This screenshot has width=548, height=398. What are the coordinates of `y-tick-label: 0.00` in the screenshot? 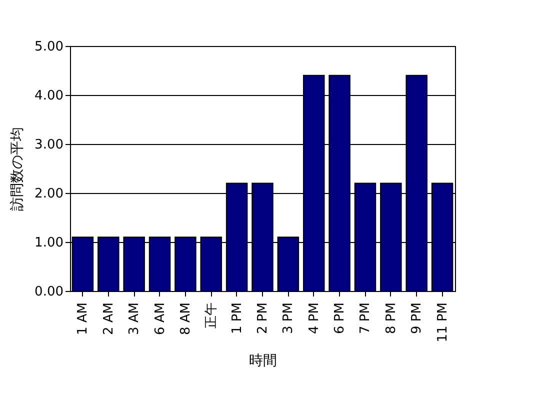 It's located at (49, 292).